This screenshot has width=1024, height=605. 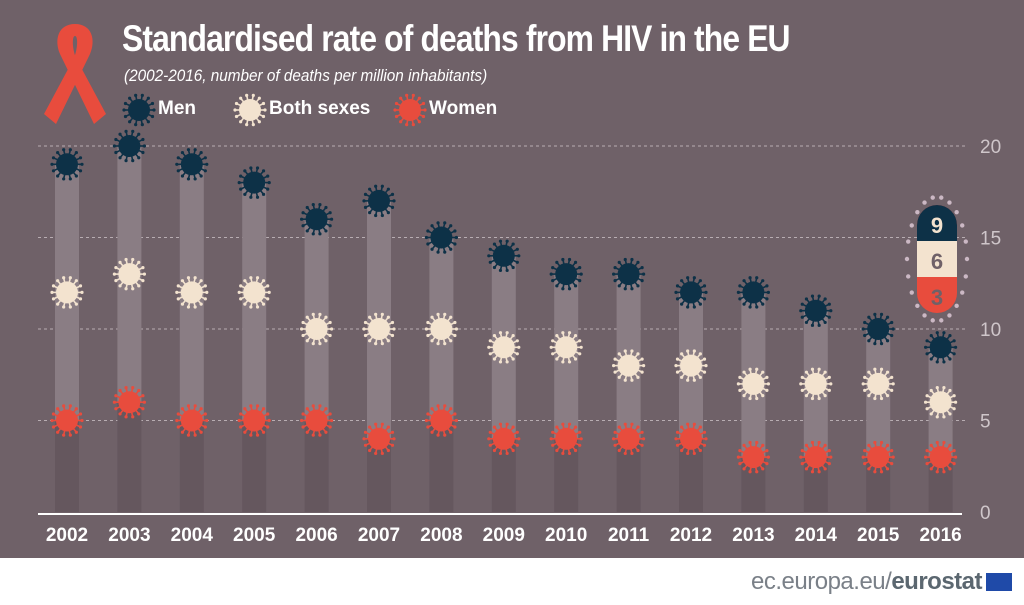 What do you see at coordinates (566, 535) in the screenshot?
I see `x-tick-label: 2010` at bounding box center [566, 535].